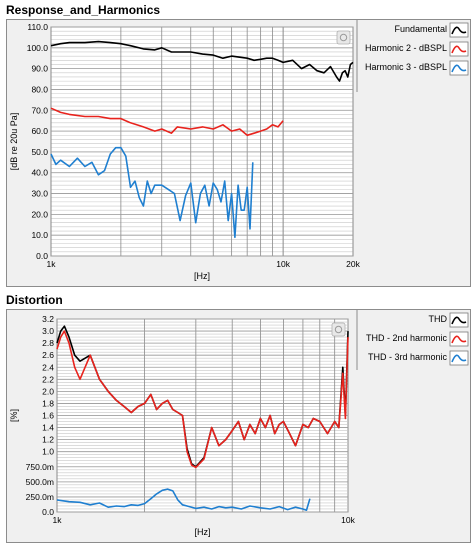 Image resolution: width=474 pixels, height=549 pixels. What do you see at coordinates (48, 428) in the screenshot?
I see `y-tick-label: 1.4` at bounding box center [48, 428].